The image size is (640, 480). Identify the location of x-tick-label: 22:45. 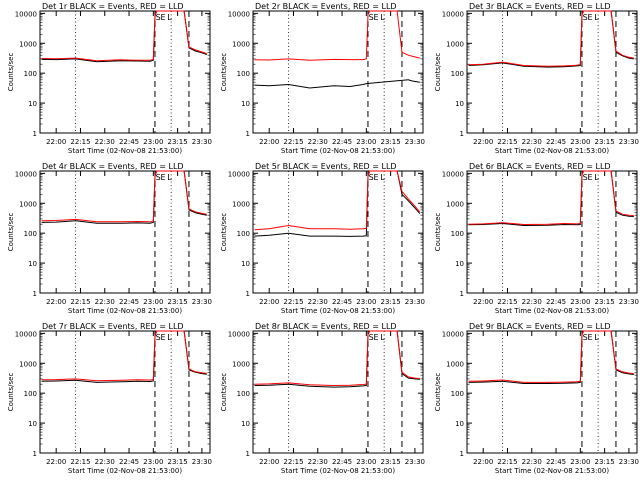
(556, 462).